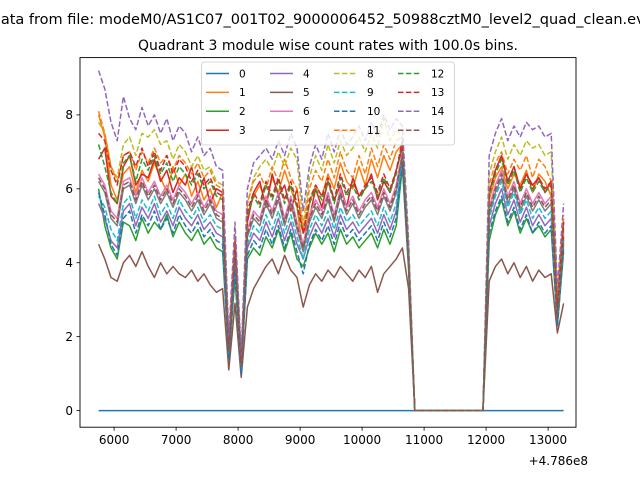 The image size is (640, 480). What do you see at coordinates (69, 411) in the screenshot?
I see `y-tick-label: 0` at bounding box center [69, 411].